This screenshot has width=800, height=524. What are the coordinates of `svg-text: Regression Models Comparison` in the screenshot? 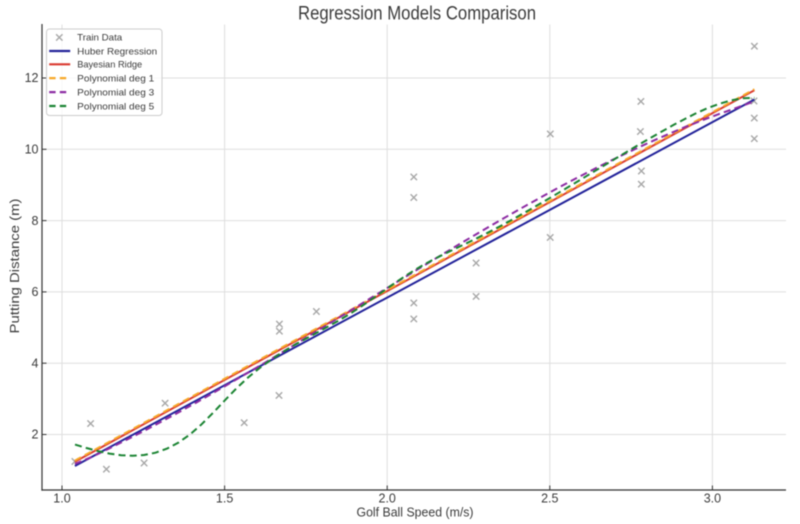 It's located at (417, 14).